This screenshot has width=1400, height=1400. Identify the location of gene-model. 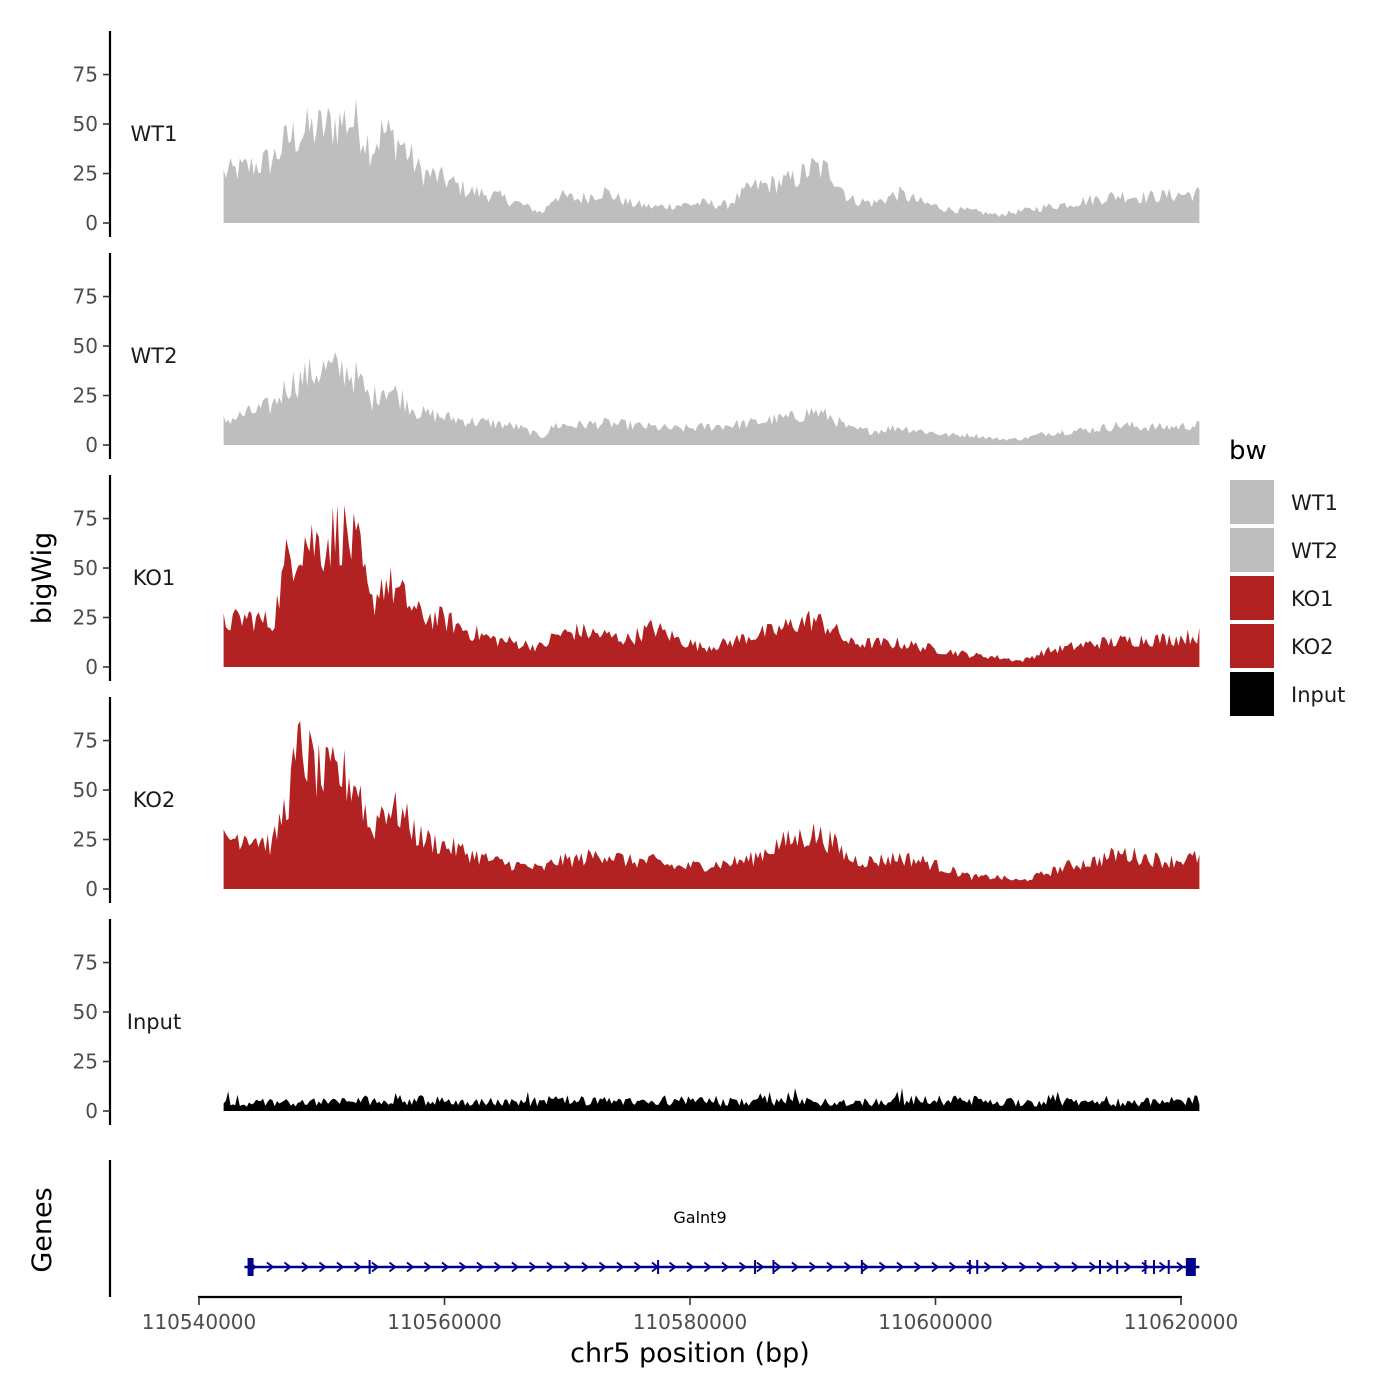
(722, 1267).